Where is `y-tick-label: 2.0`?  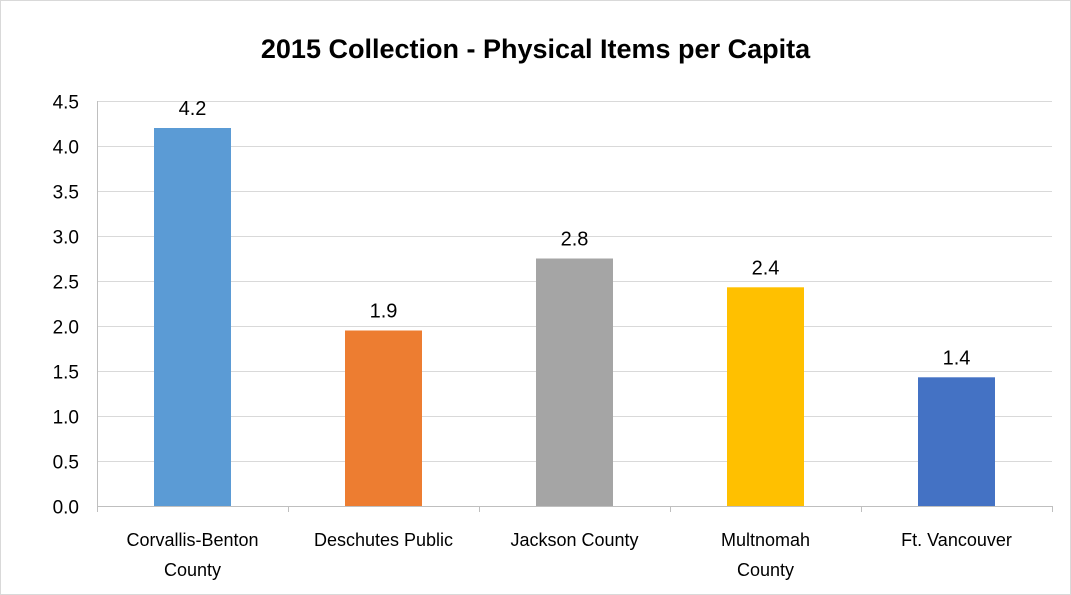 y-tick-label: 2.0 is located at coordinates (66, 328).